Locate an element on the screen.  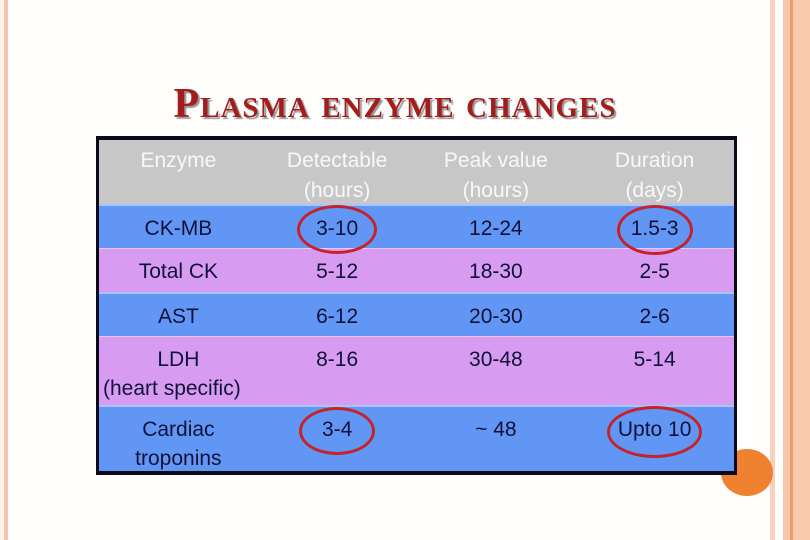
cell-peak-value: 18-30 is located at coordinates (496, 270).